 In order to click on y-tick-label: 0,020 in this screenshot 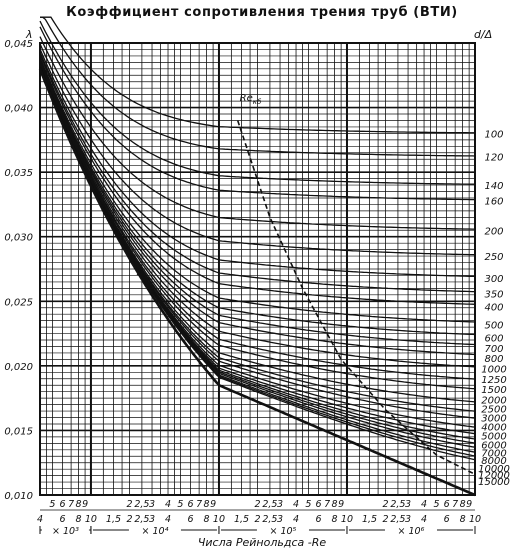, I will do `click(18, 367)`.